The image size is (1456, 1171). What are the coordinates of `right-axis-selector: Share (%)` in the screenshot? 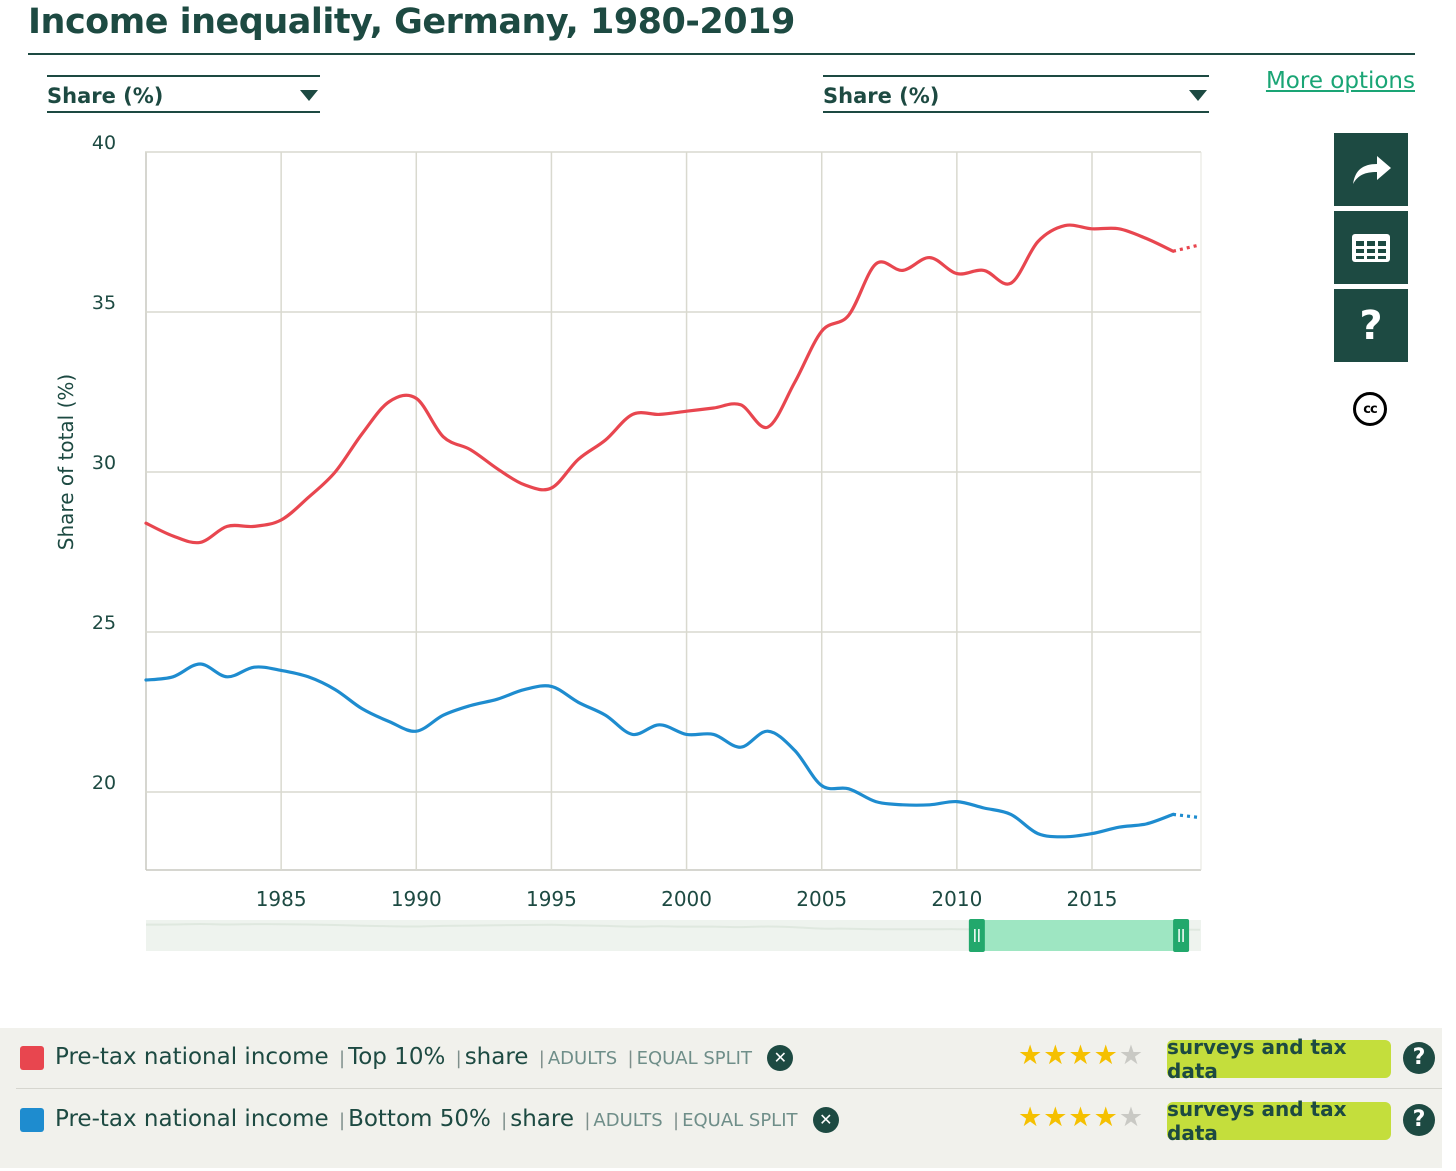 It's located at (1016, 94).